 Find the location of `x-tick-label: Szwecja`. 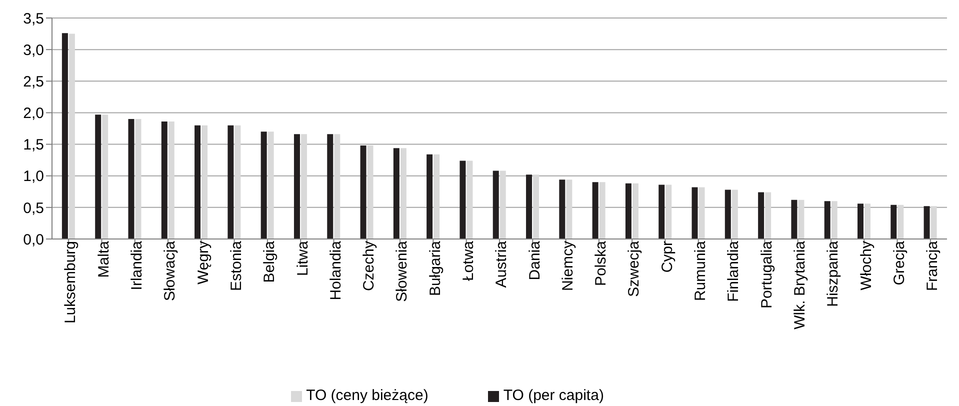

x-tick-label: Szwecja is located at coordinates (634, 268).